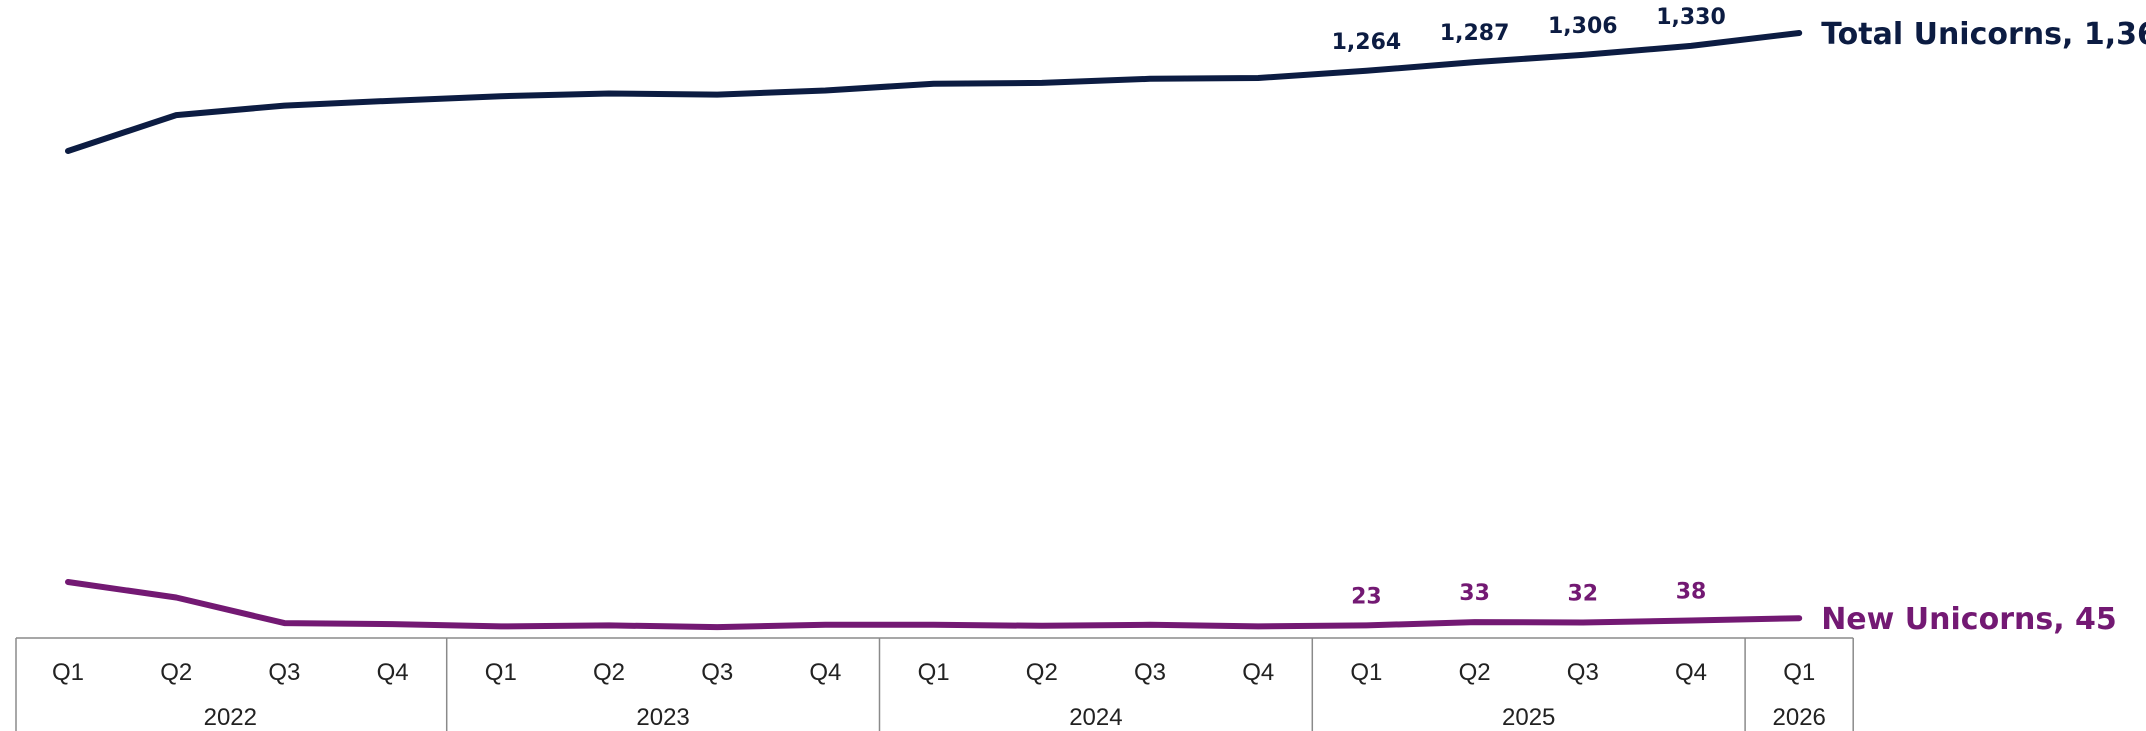  What do you see at coordinates (1969, 619) in the screenshot?
I see `series-end-label: New Unicorns, 45` at bounding box center [1969, 619].